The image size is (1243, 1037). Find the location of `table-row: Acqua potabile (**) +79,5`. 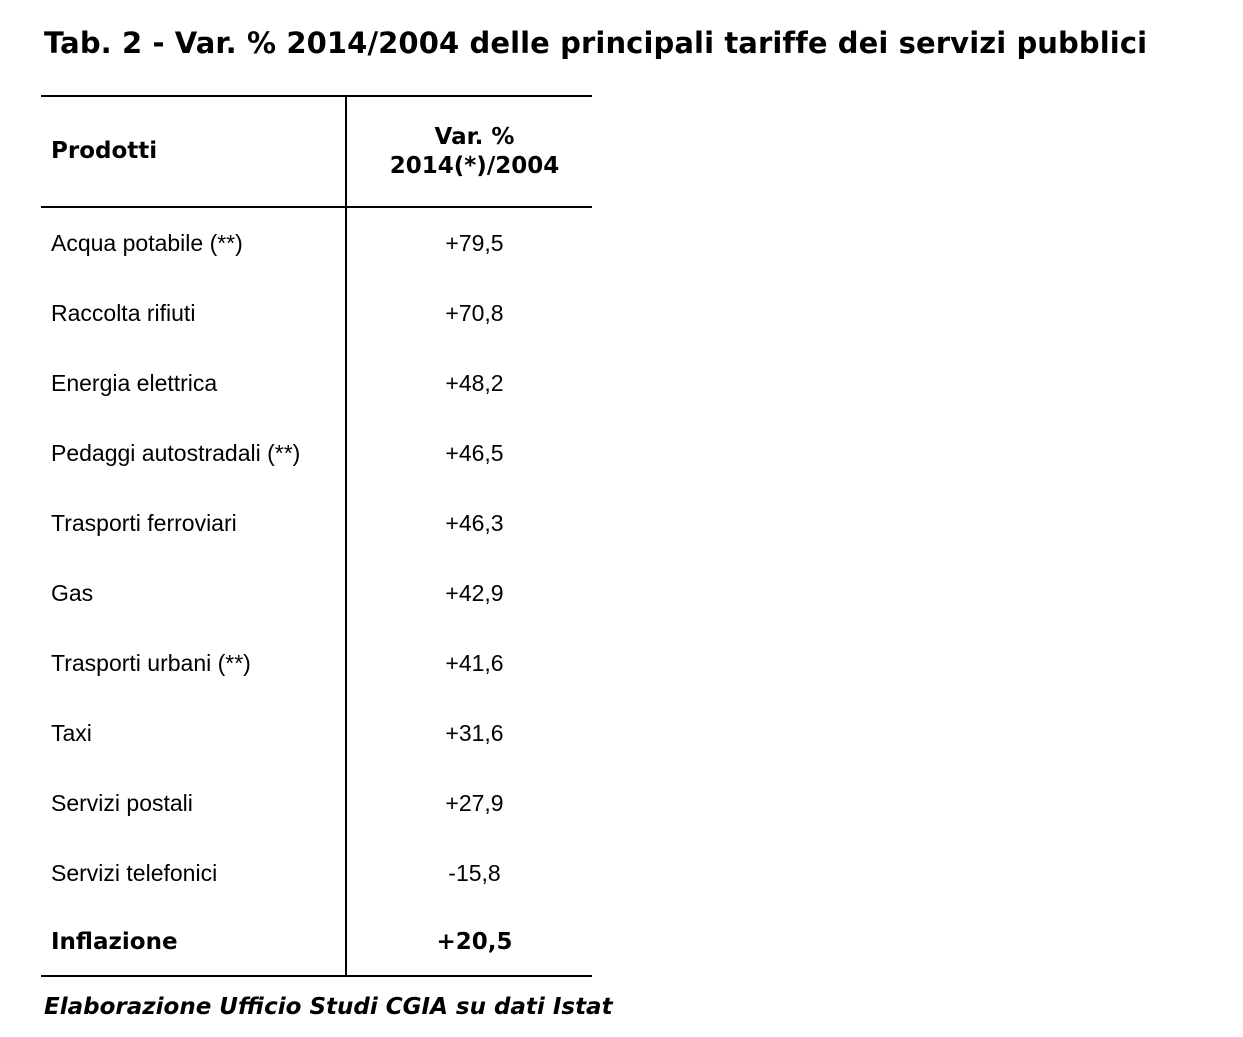

table-row: Acqua potabile (**) +79,5 is located at coordinates (316, 242).